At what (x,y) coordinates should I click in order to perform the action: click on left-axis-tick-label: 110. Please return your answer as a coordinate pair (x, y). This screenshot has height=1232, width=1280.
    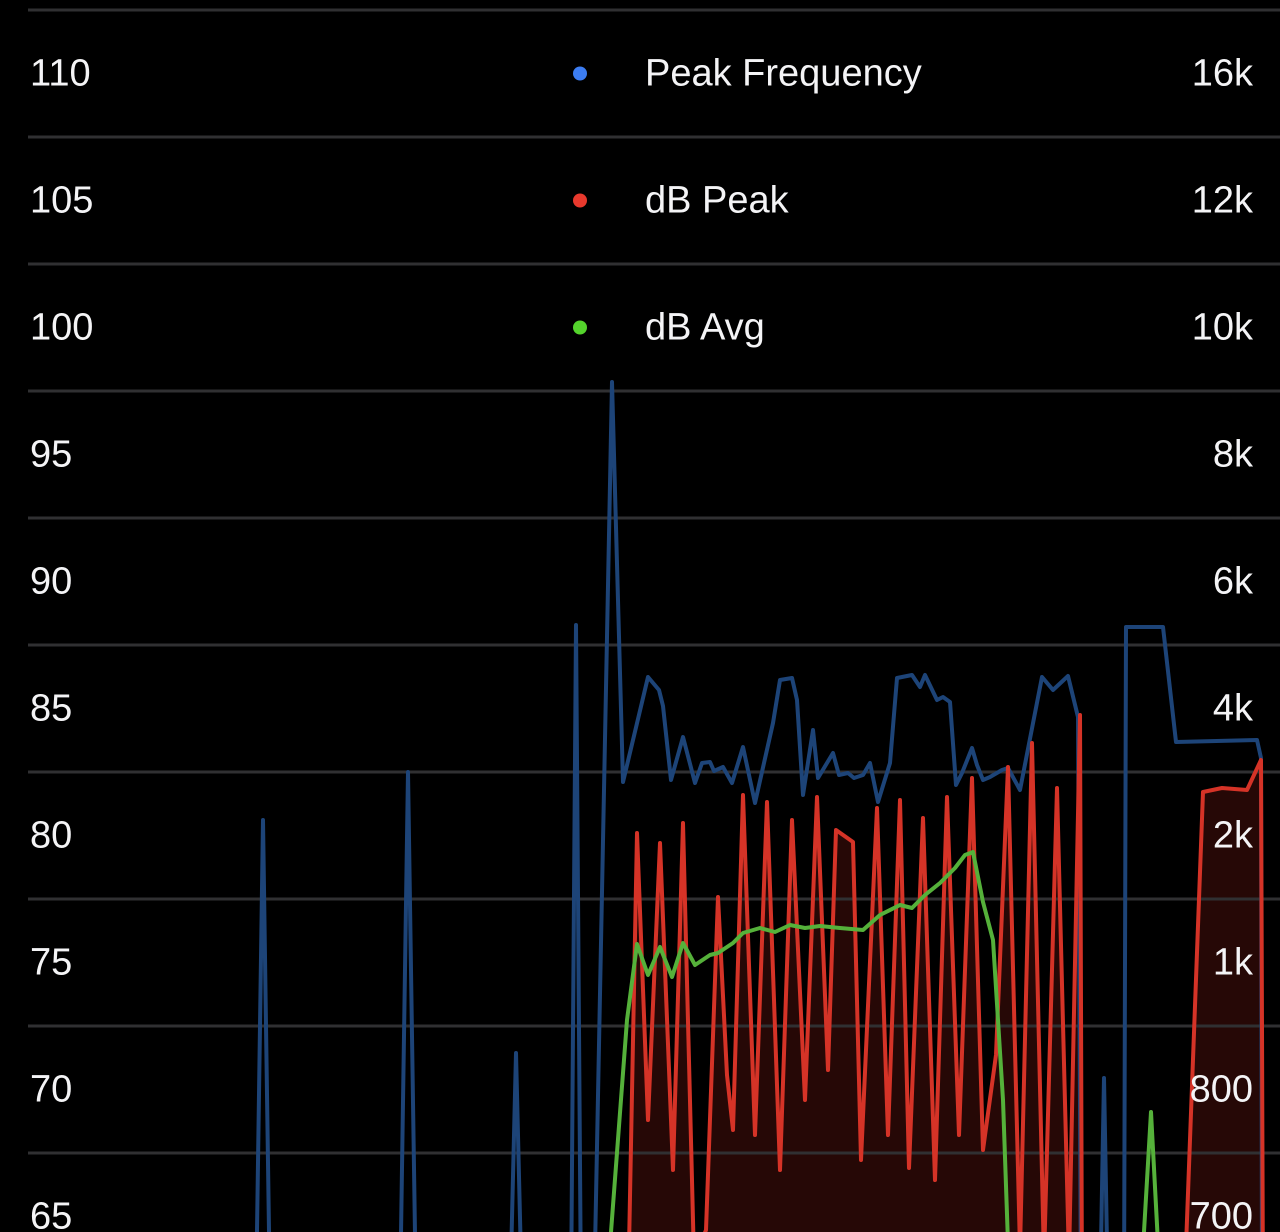
    Looking at the image, I should click on (60, 74).